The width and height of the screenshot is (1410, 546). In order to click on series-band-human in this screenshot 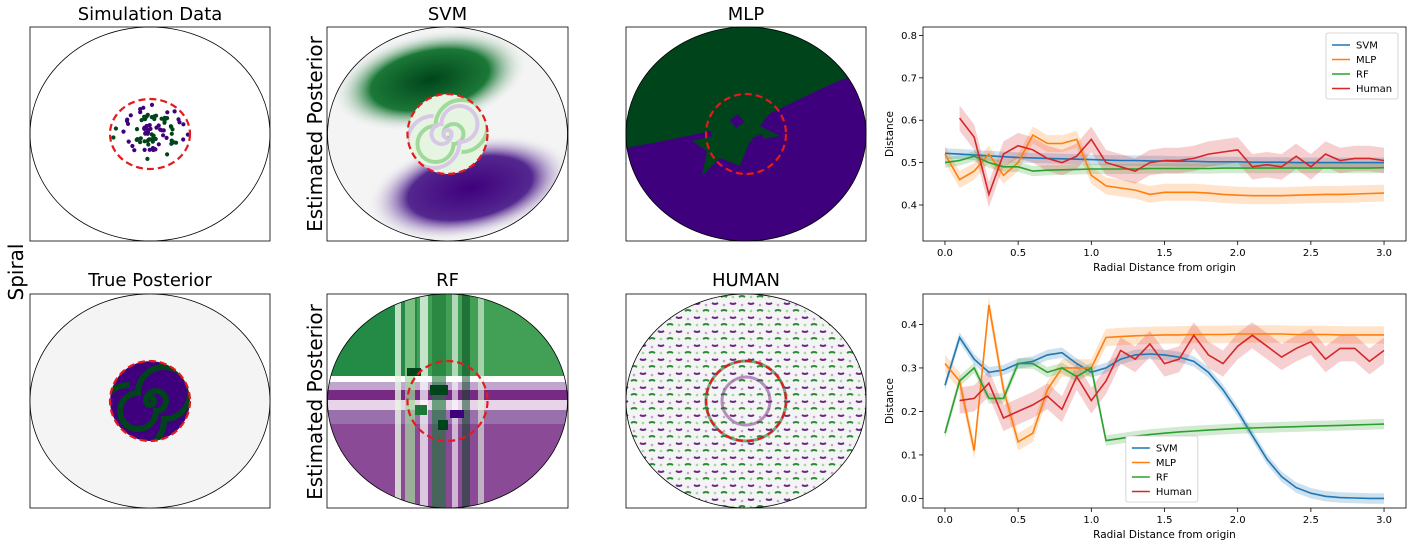, I will do `click(1171, 156)`.